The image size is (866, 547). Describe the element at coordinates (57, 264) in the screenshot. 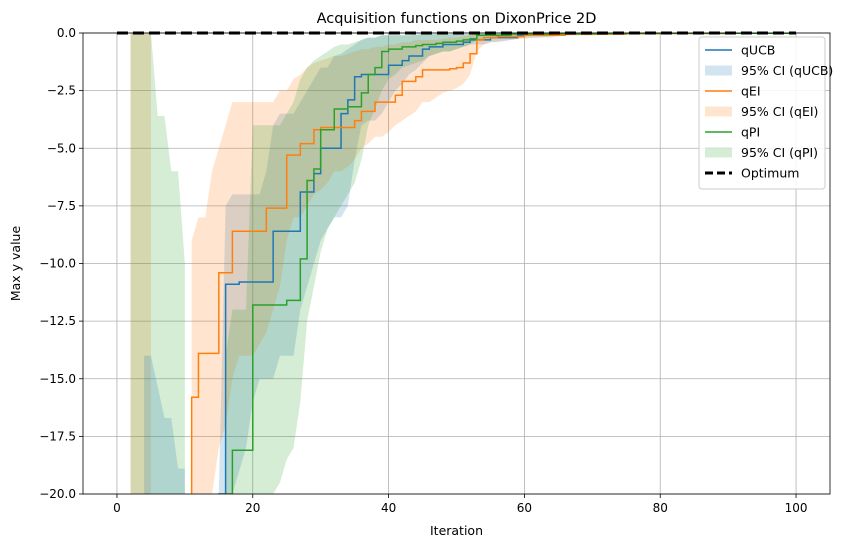

I see `y-tick-label: −10.0` at that location.